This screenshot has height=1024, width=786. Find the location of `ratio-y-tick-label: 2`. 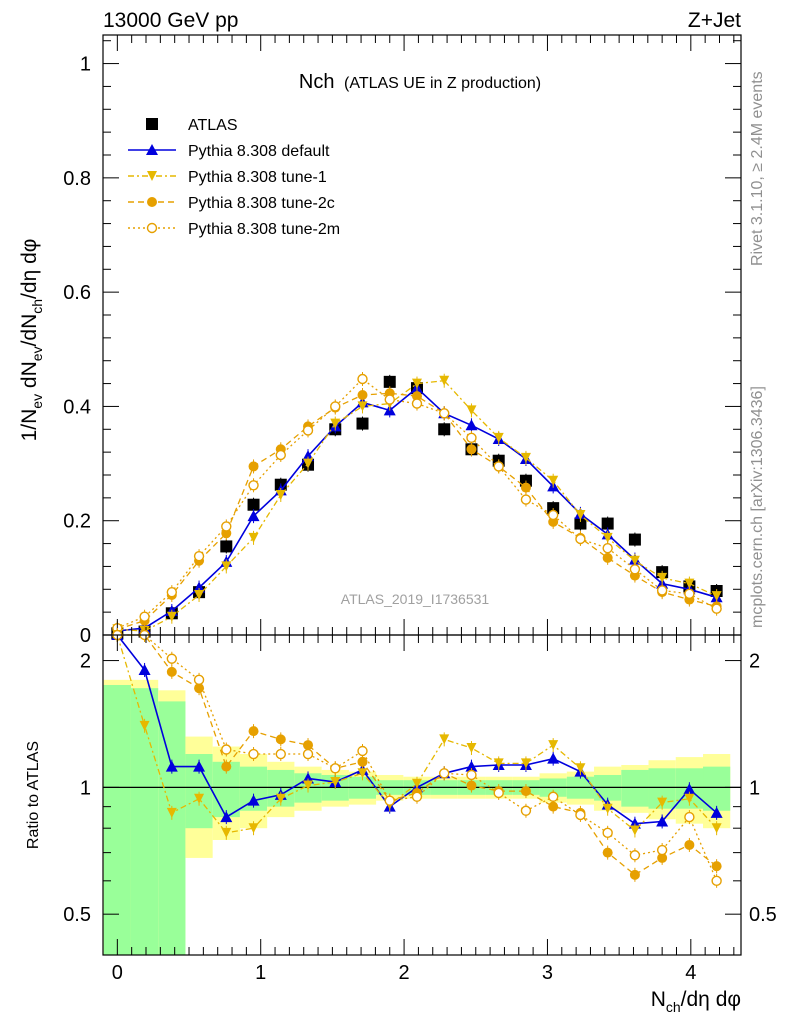

ratio-y-tick-label: 2 is located at coordinates (85, 662).